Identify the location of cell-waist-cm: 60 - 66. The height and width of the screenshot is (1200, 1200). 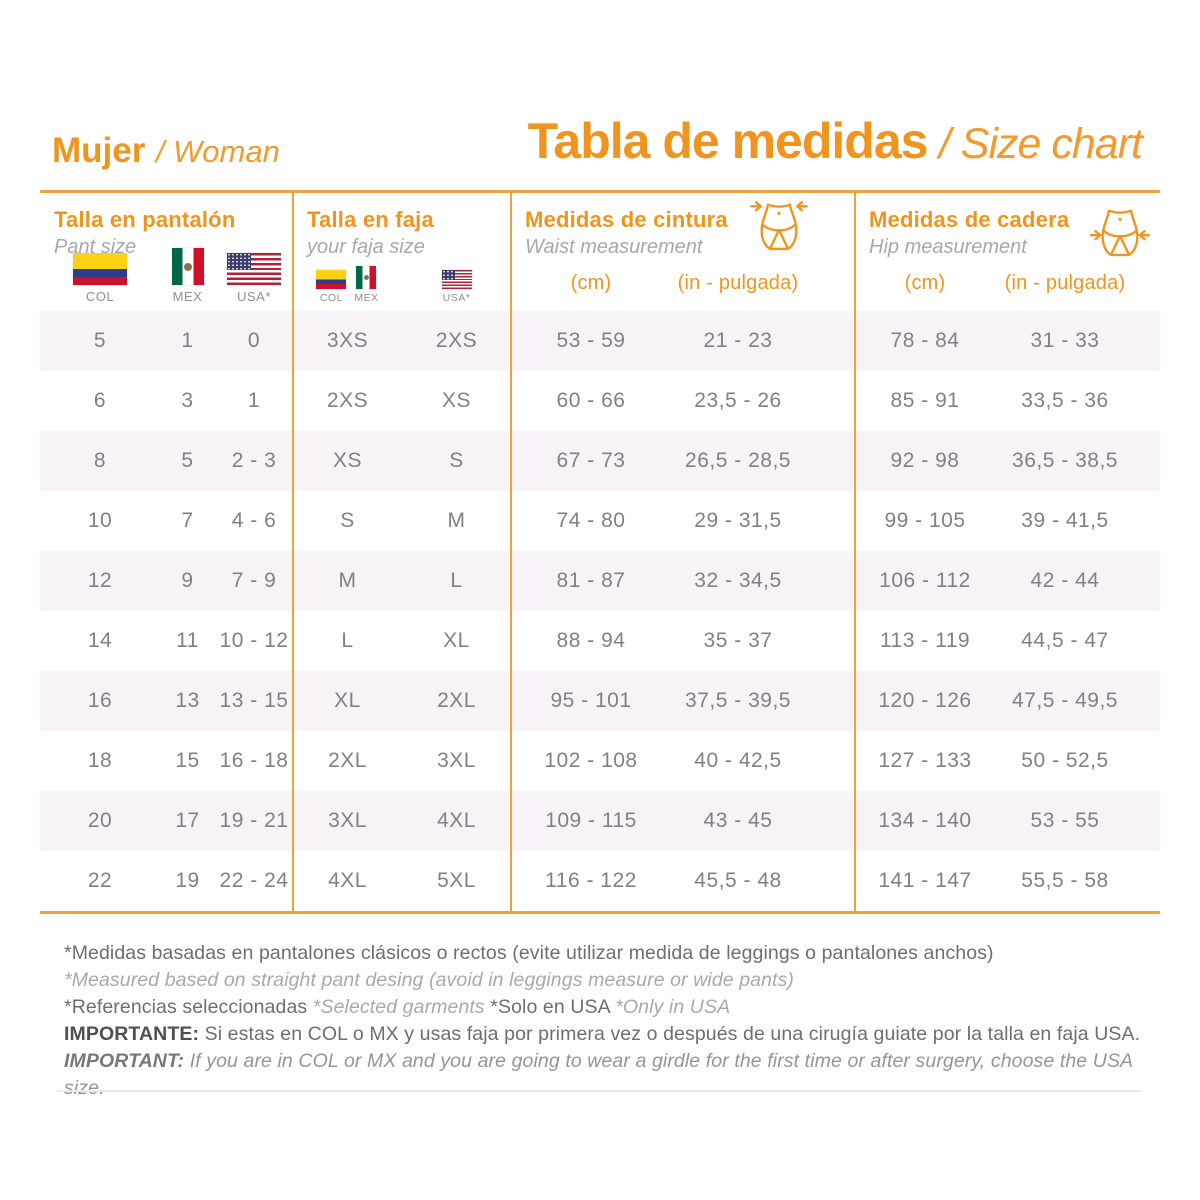
(591, 400).